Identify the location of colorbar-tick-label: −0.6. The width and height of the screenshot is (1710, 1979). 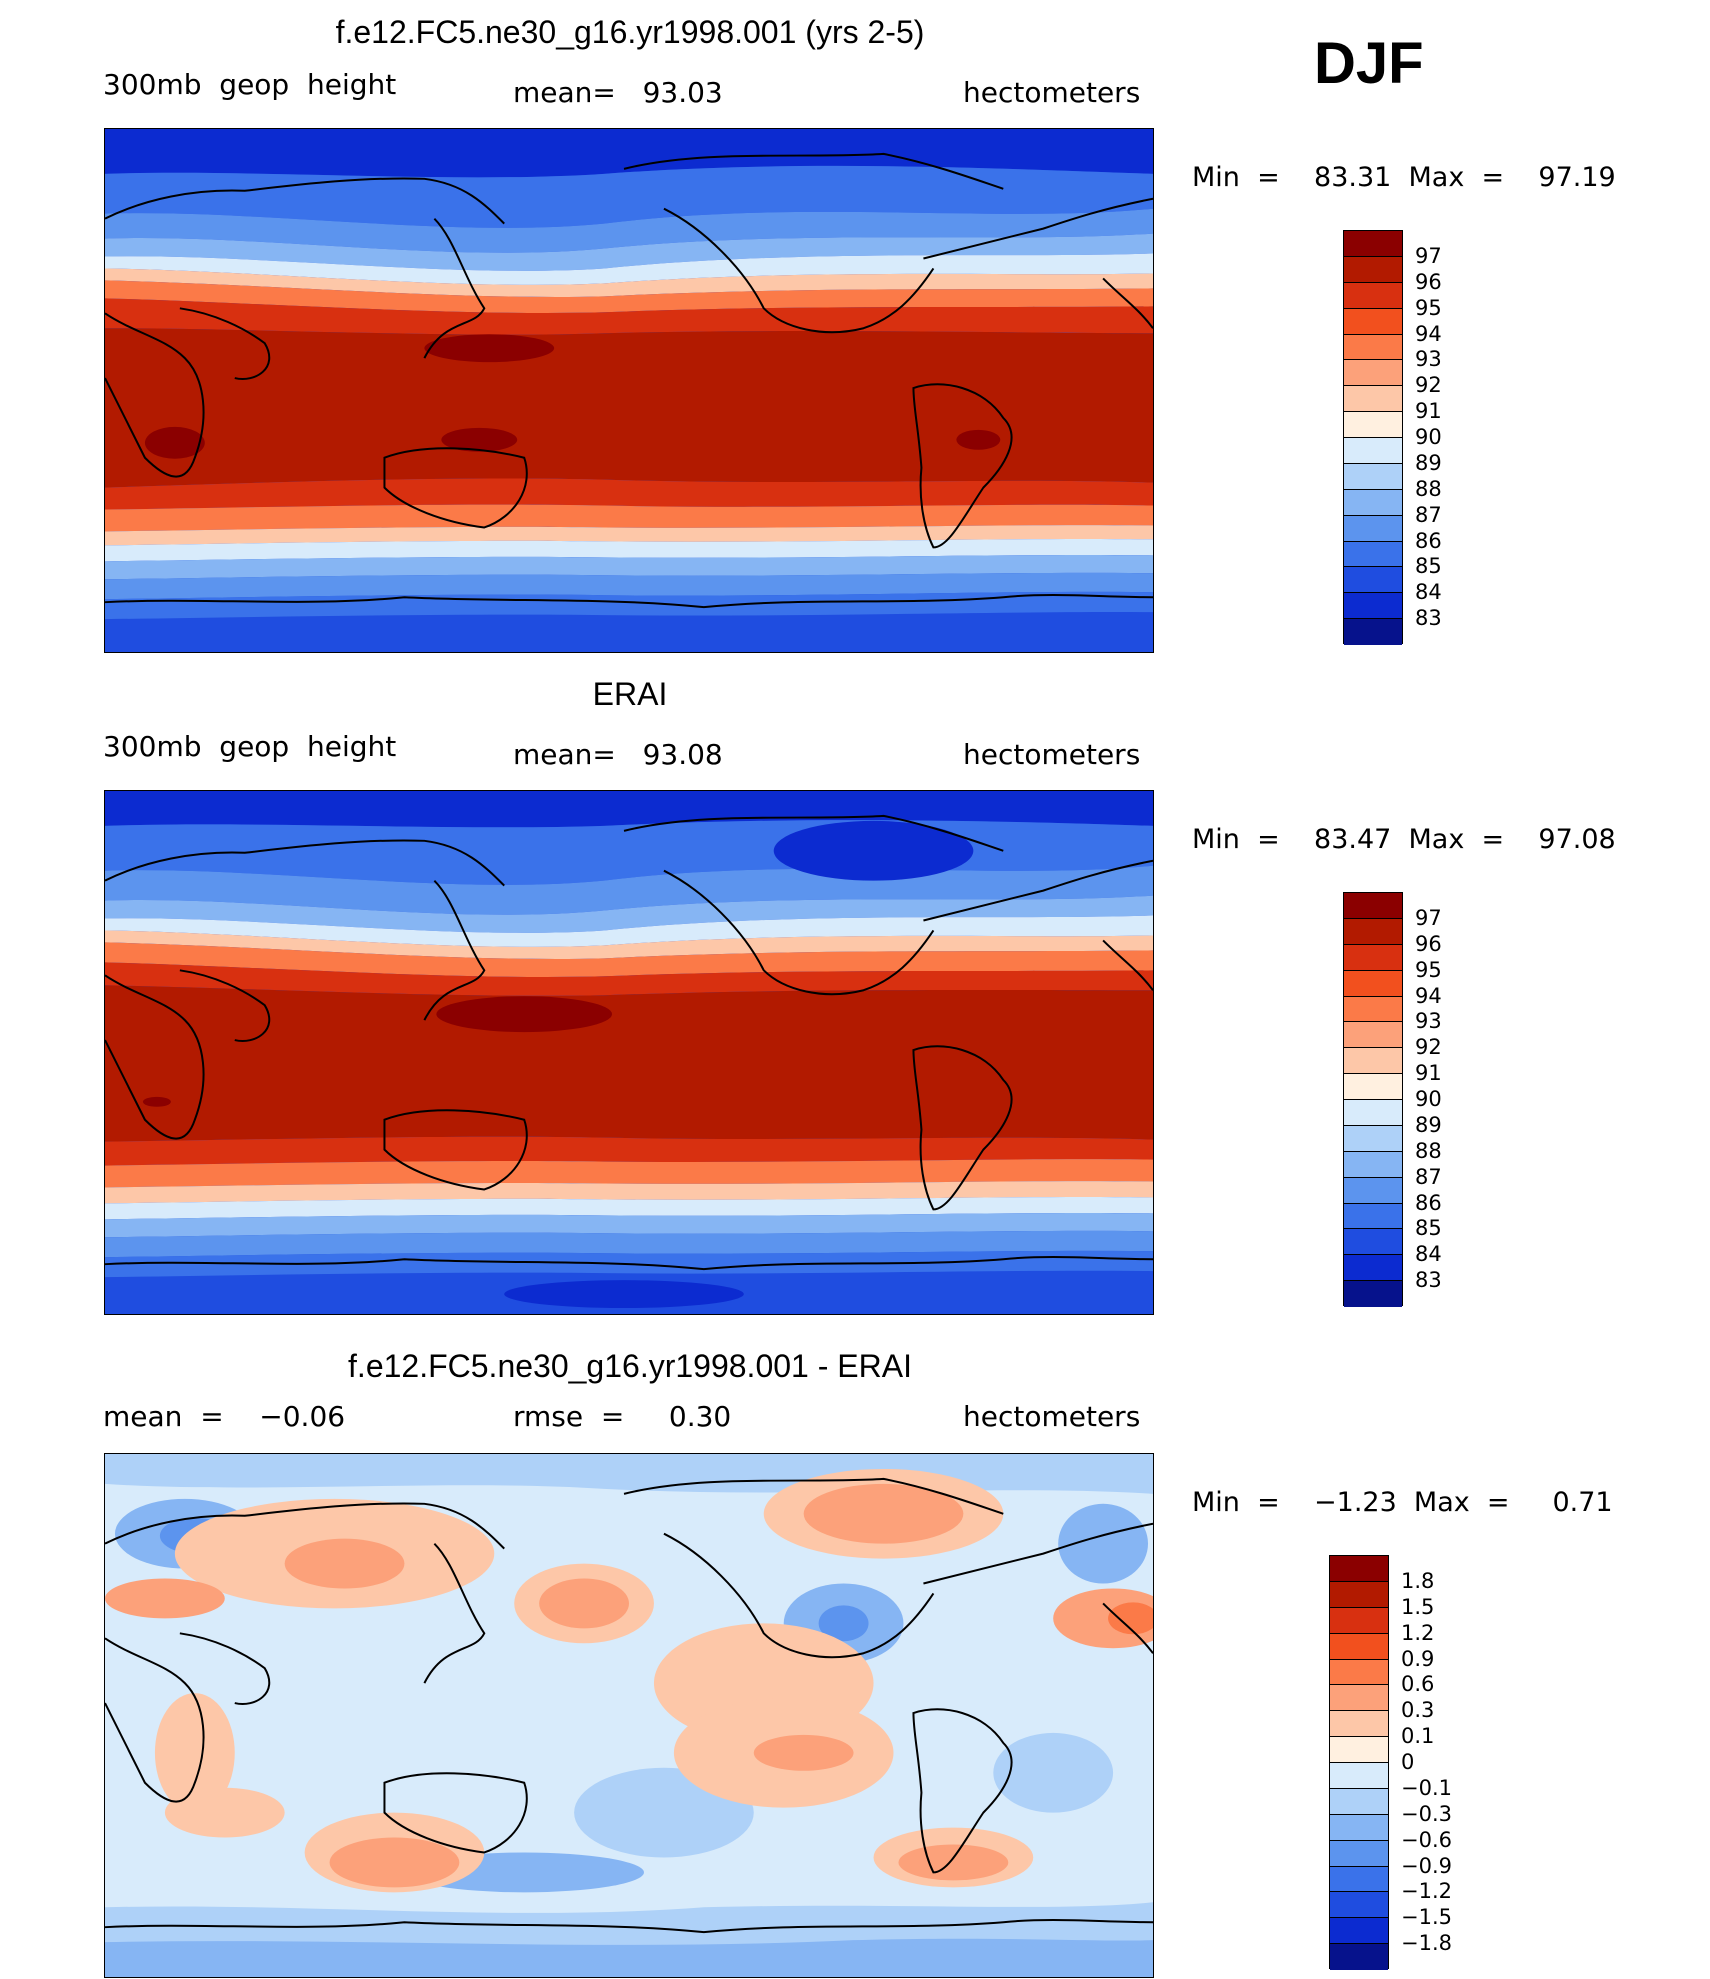
(1426, 1839).